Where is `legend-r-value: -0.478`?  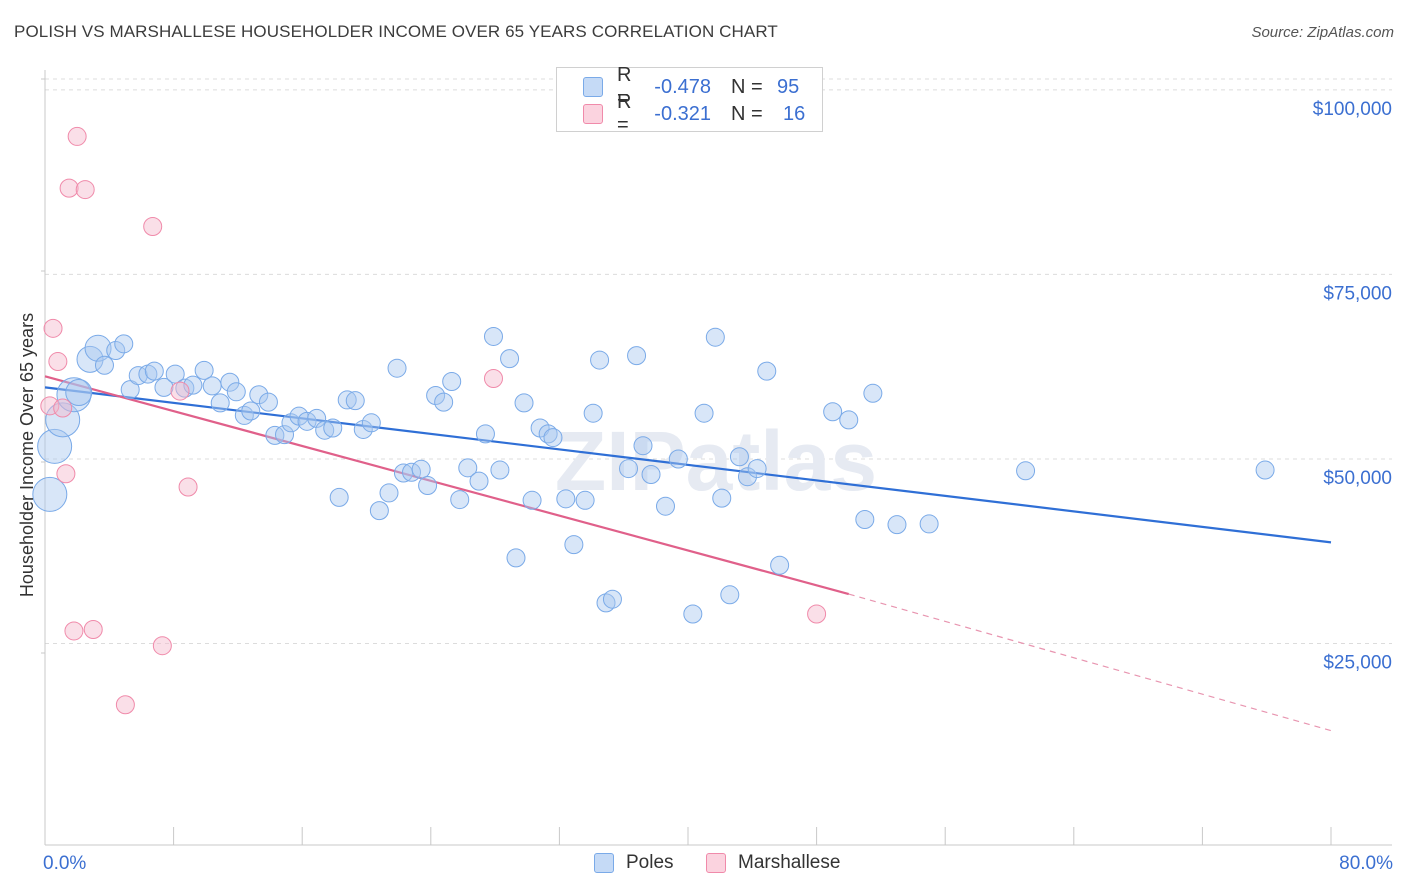
legend-r-value: -0.478 is located at coordinates (682, 86).